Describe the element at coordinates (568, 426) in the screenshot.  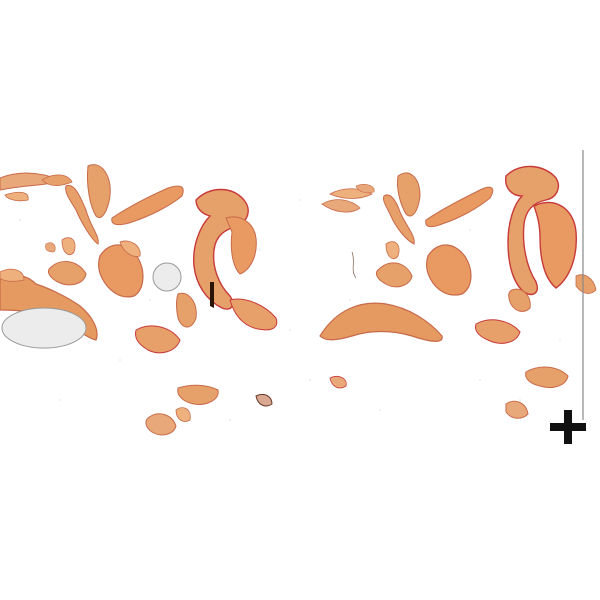
I see `plus-marker-icon` at that location.